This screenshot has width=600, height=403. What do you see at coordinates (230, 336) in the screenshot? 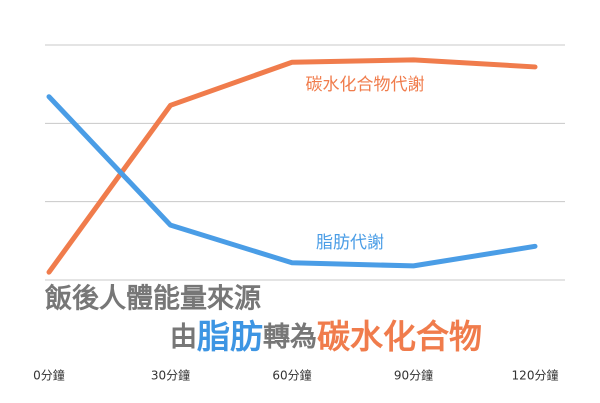
I see `subtitle-part: 脂肪` at bounding box center [230, 336].